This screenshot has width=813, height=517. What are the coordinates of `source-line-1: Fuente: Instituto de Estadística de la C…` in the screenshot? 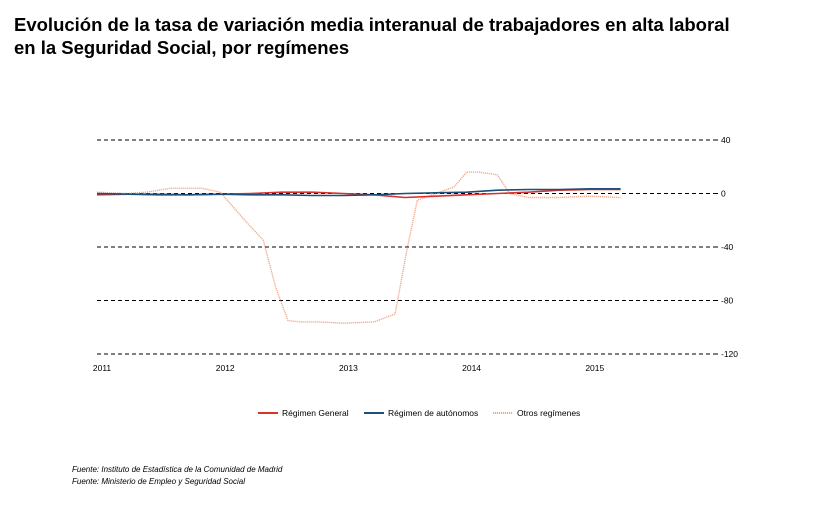 It's located at (177, 469).